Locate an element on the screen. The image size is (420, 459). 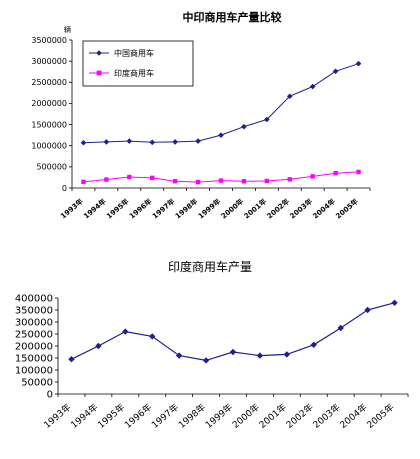
legend-box is located at coordinates (138, 63).